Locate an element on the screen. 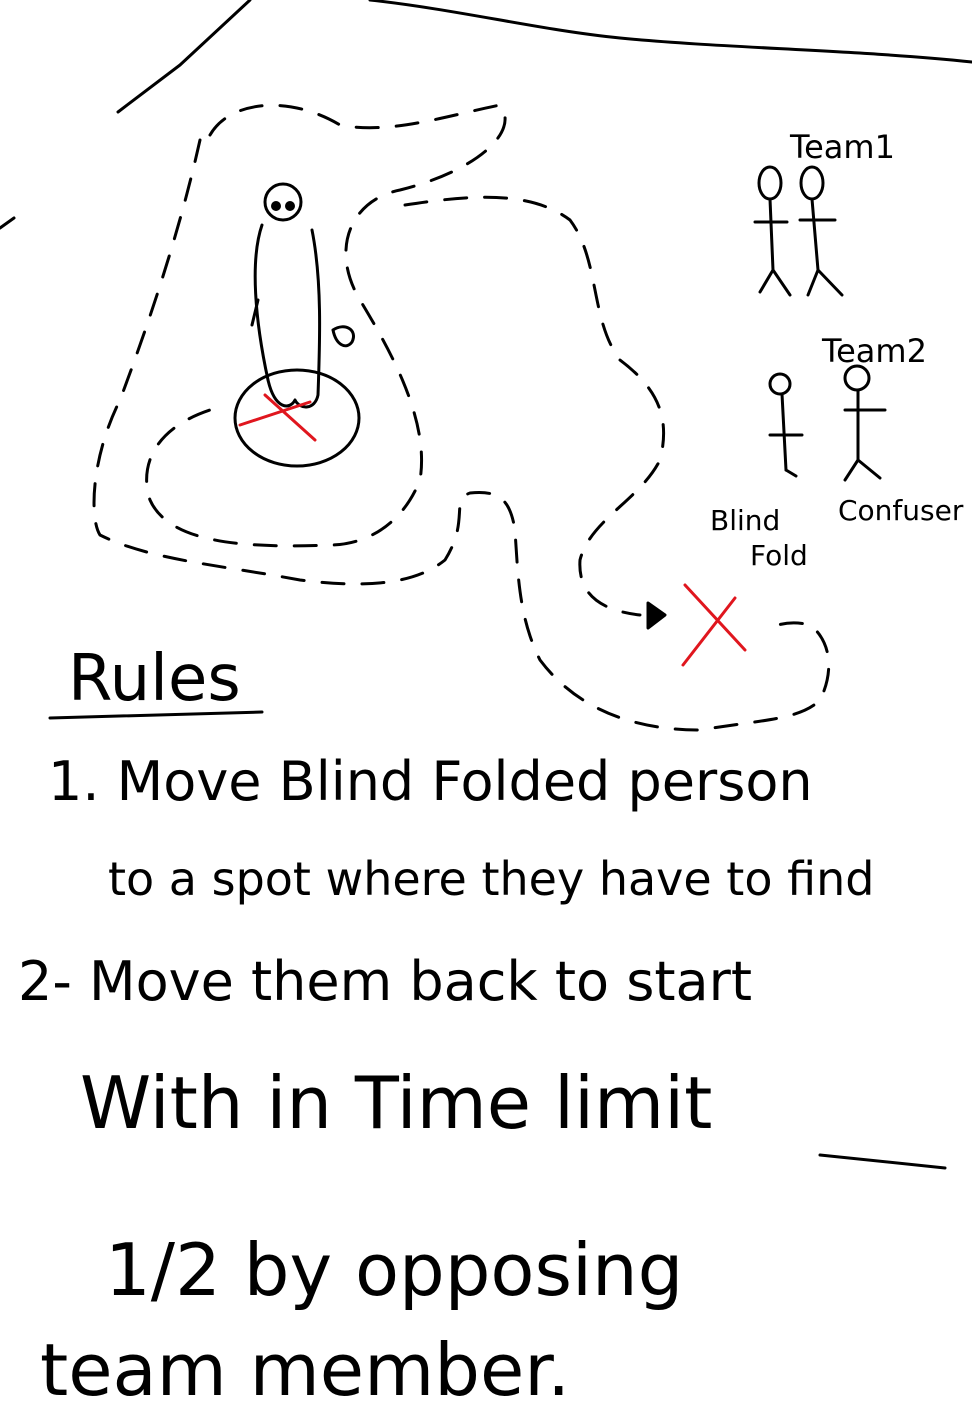 This screenshot has width=972, height=1426. team2-blindfold-figure is located at coordinates (786, 425).